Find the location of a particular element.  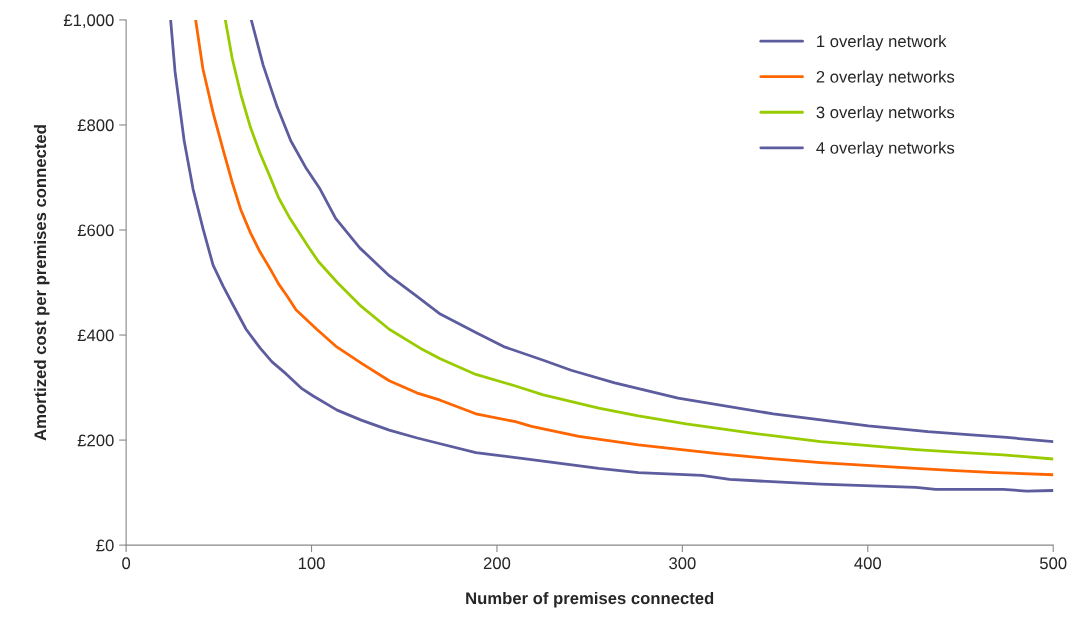

x-tick-label: 200 is located at coordinates (497, 563).